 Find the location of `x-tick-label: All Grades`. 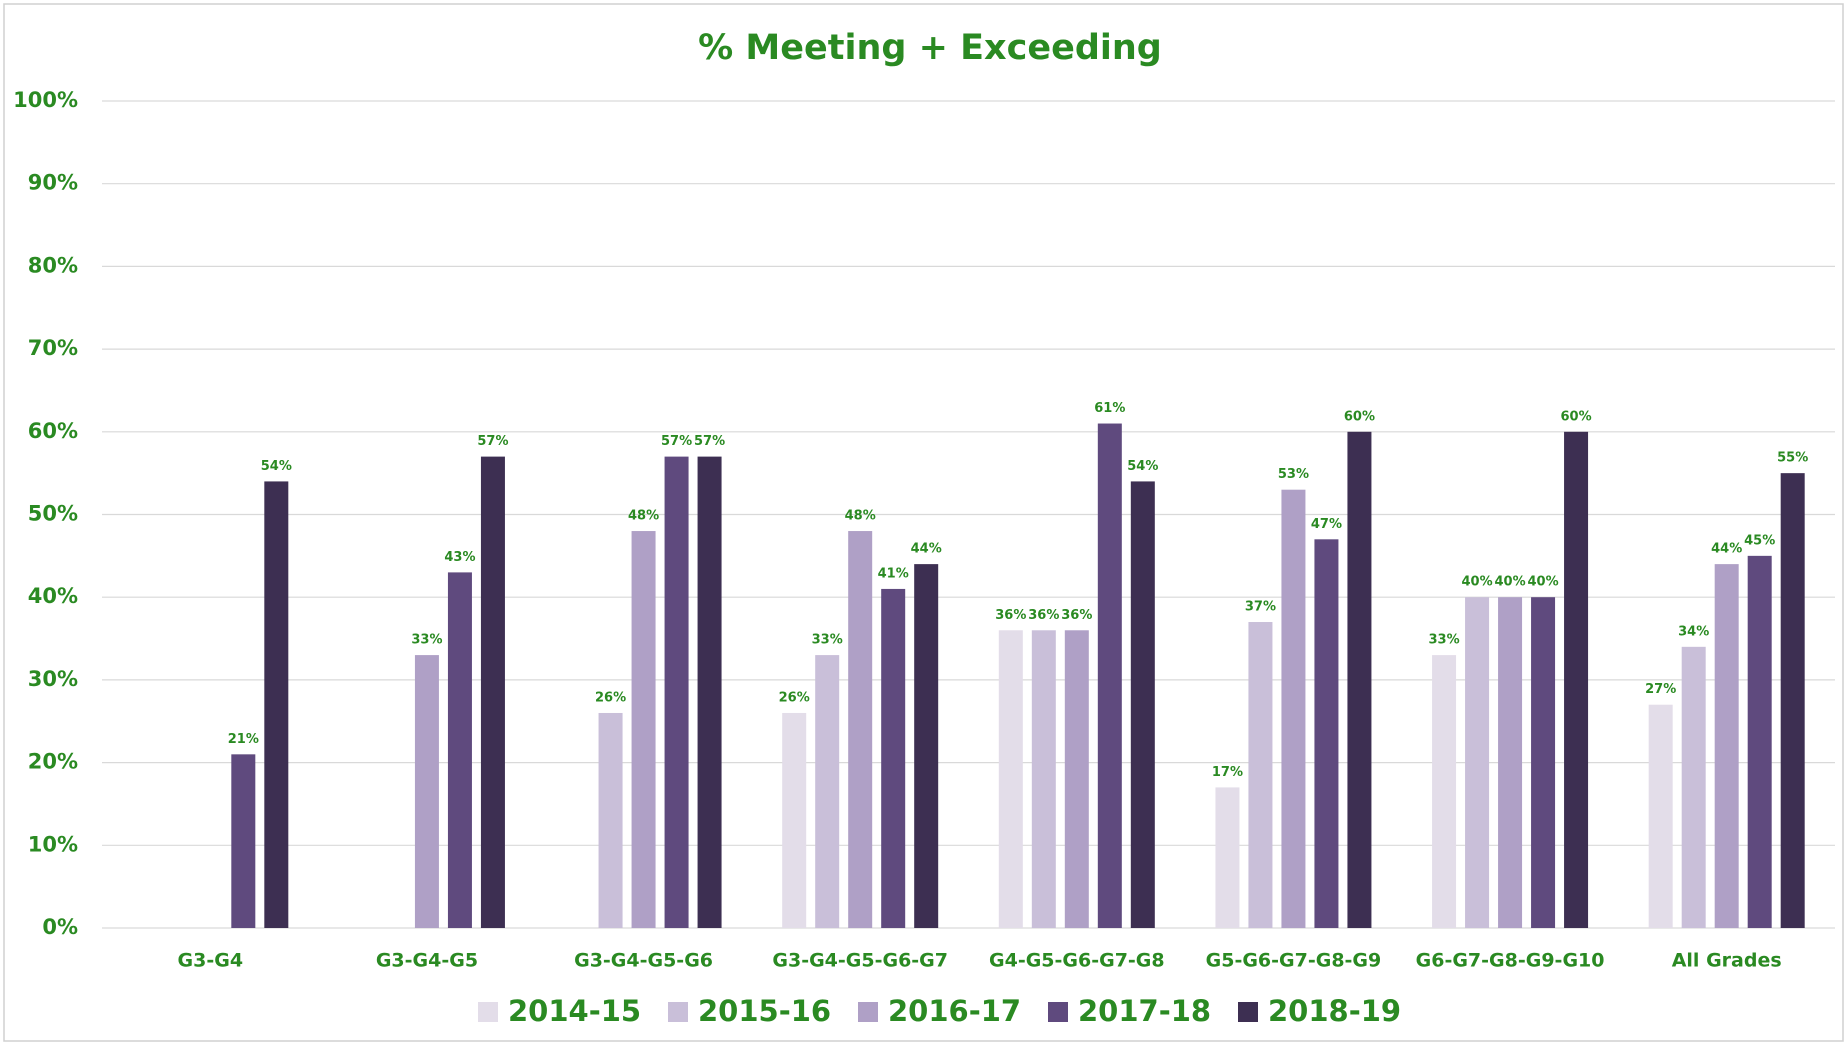

x-tick-label: All Grades is located at coordinates (1727, 961).